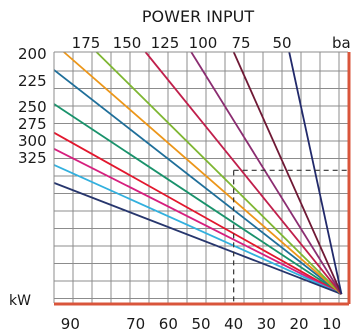  Describe the element at coordinates (127, 43) in the screenshot. I see `top-tick-label: 150` at that location.